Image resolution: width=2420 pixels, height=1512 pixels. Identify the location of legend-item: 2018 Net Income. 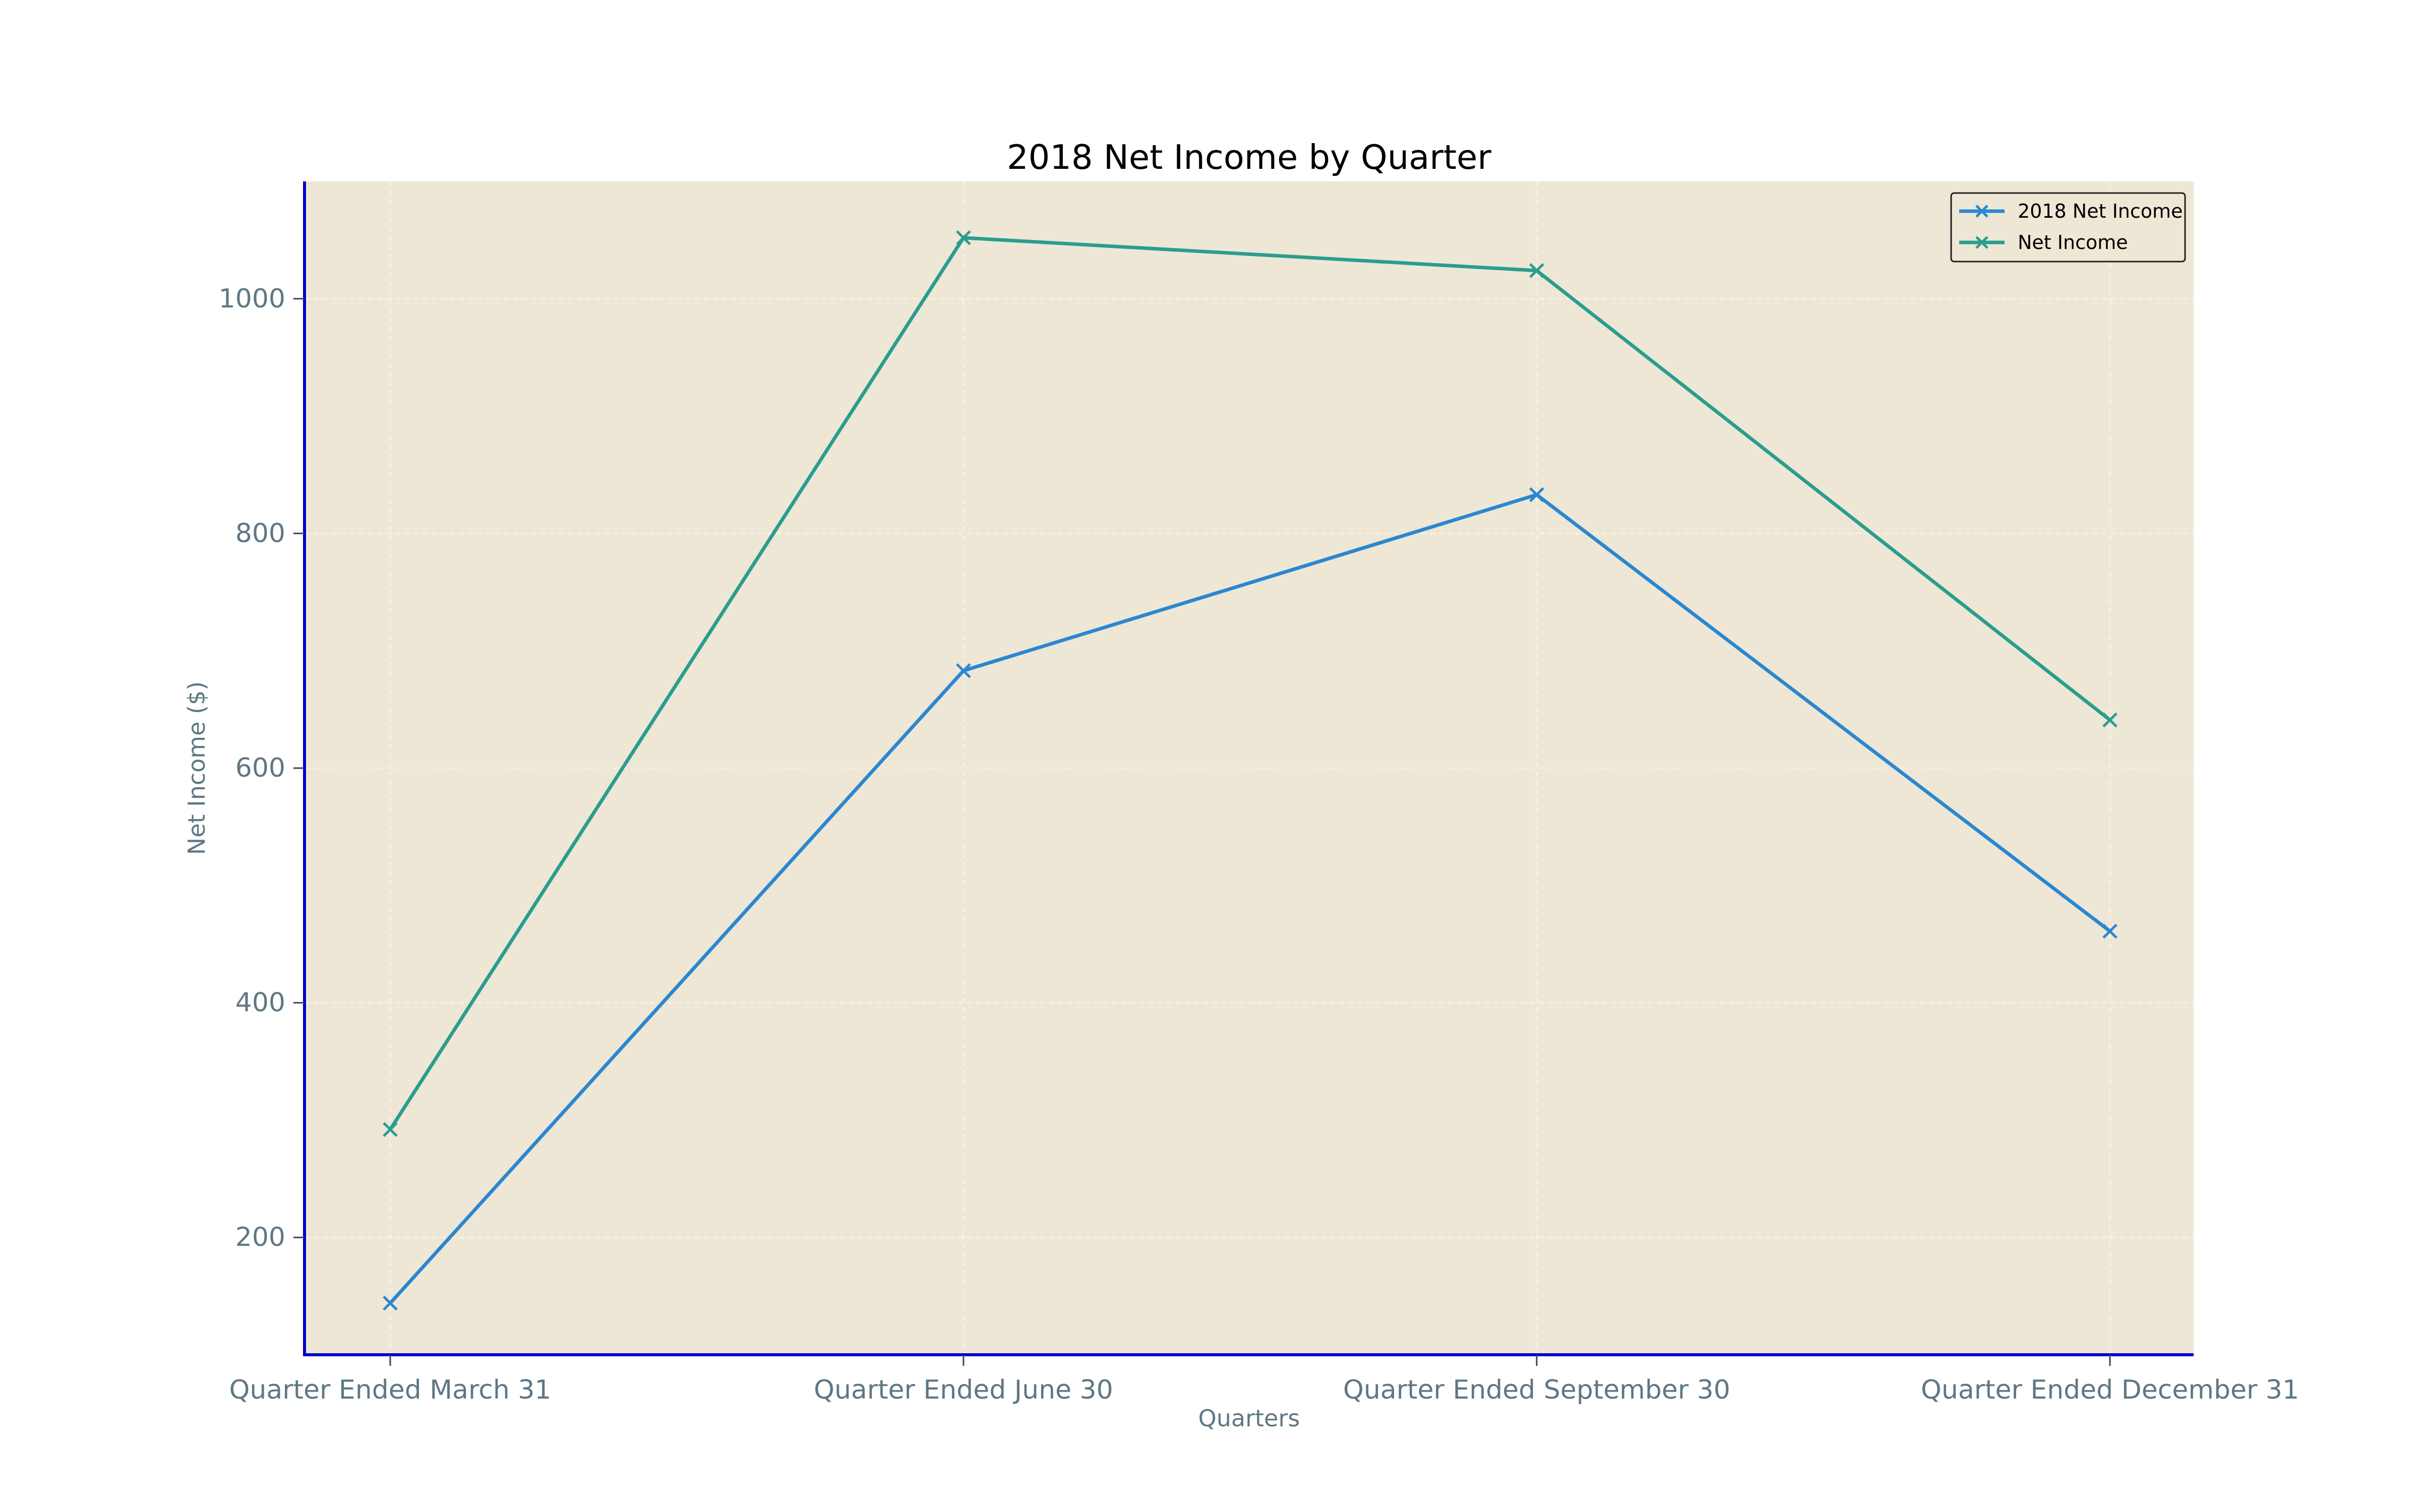
(2071, 211).